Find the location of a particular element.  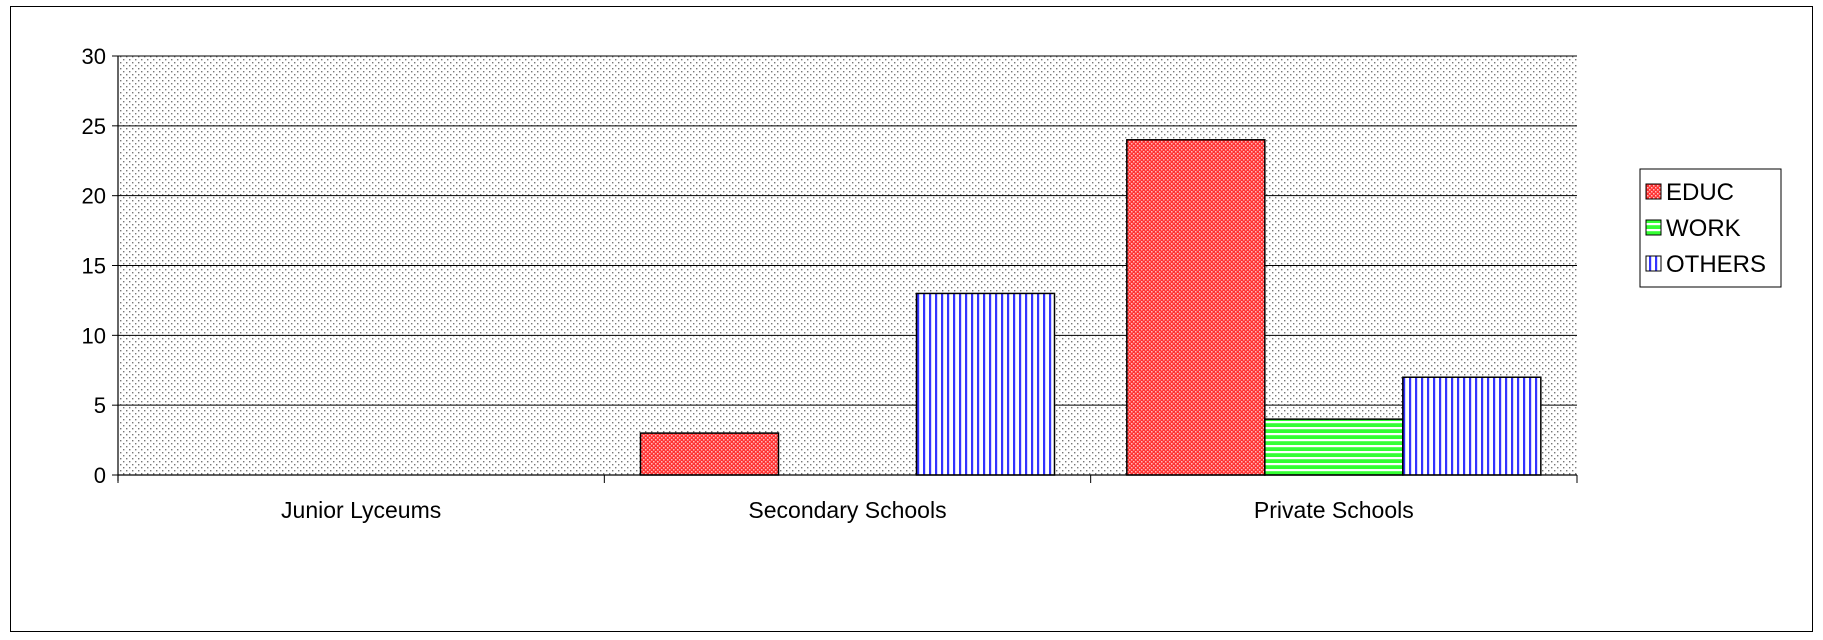

y-tick-label: 5 is located at coordinates (100, 405).